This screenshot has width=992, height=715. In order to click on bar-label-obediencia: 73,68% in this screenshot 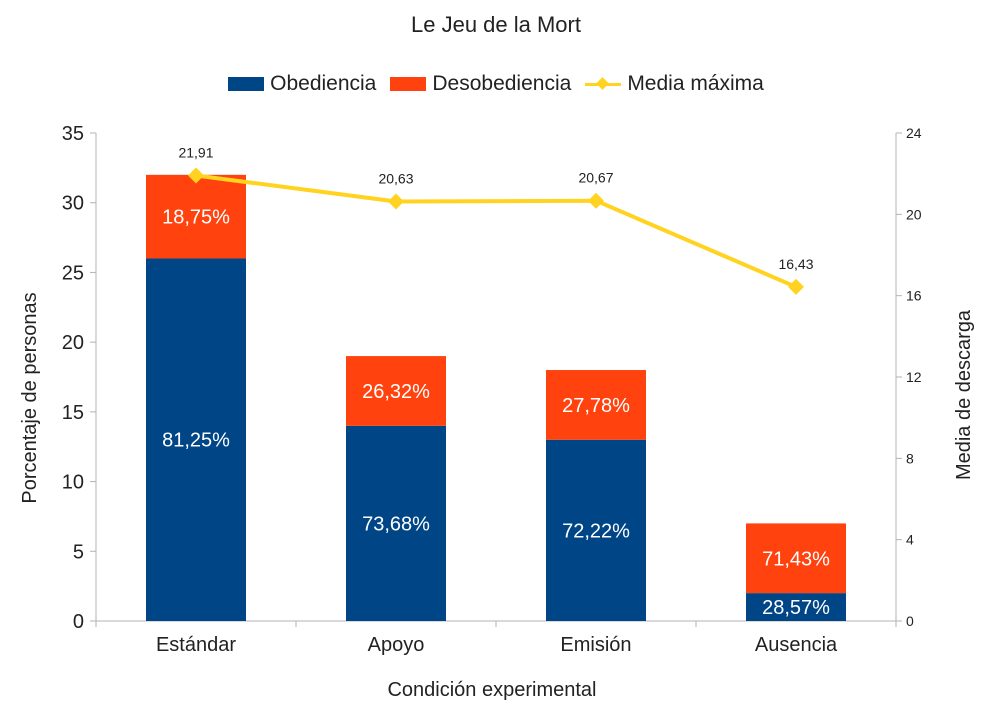, I will do `click(396, 524)`.